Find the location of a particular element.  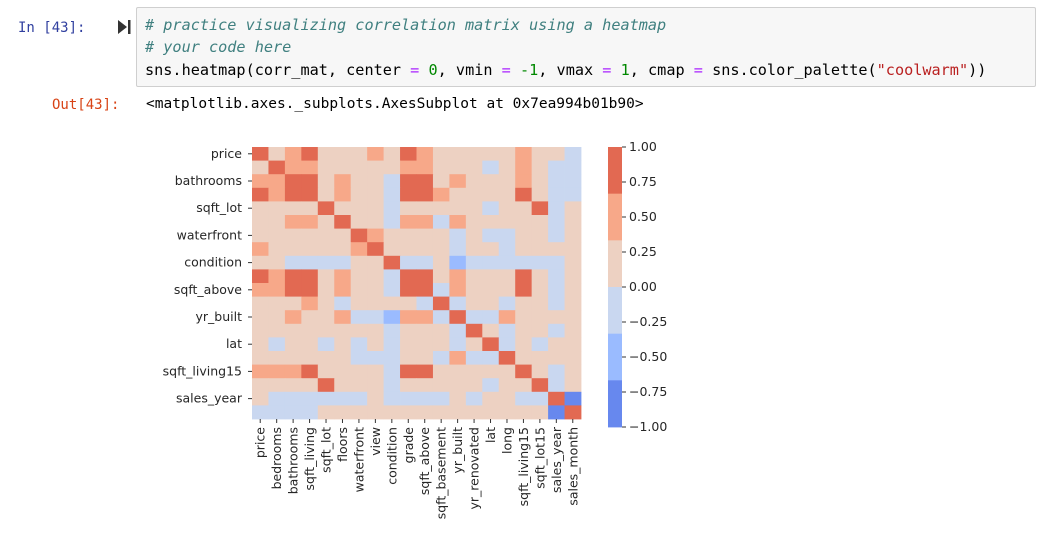

y-tick-label: bathrooms is located at coordinates (208, 180).